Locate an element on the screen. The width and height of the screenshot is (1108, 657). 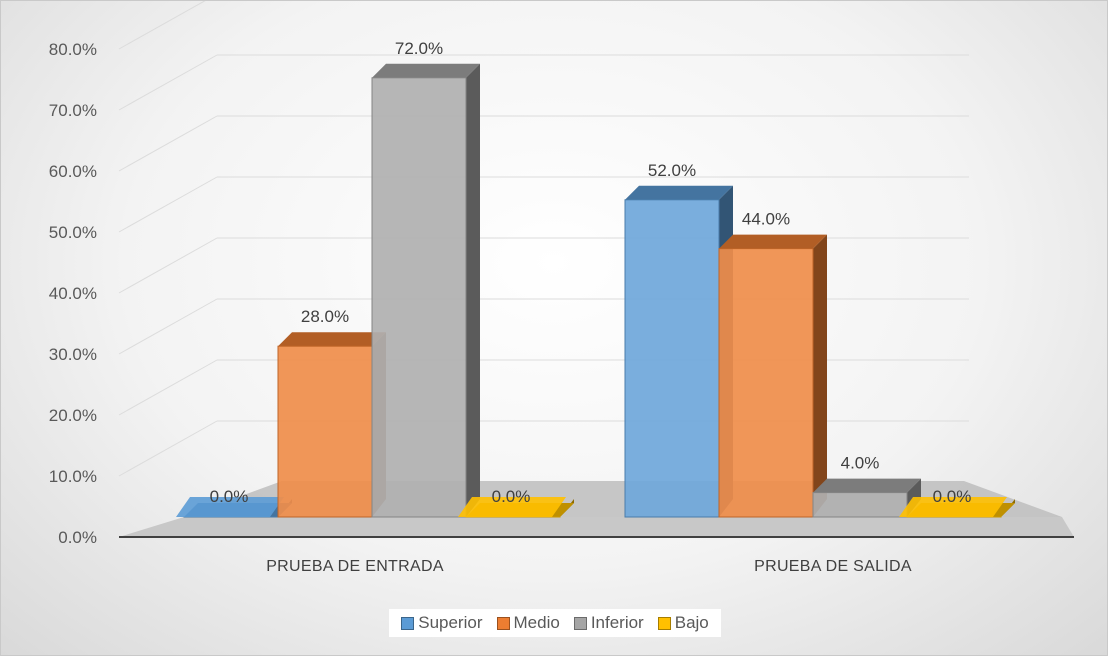
y-tick-label: 60.0% is located at coordinates (73, 171).